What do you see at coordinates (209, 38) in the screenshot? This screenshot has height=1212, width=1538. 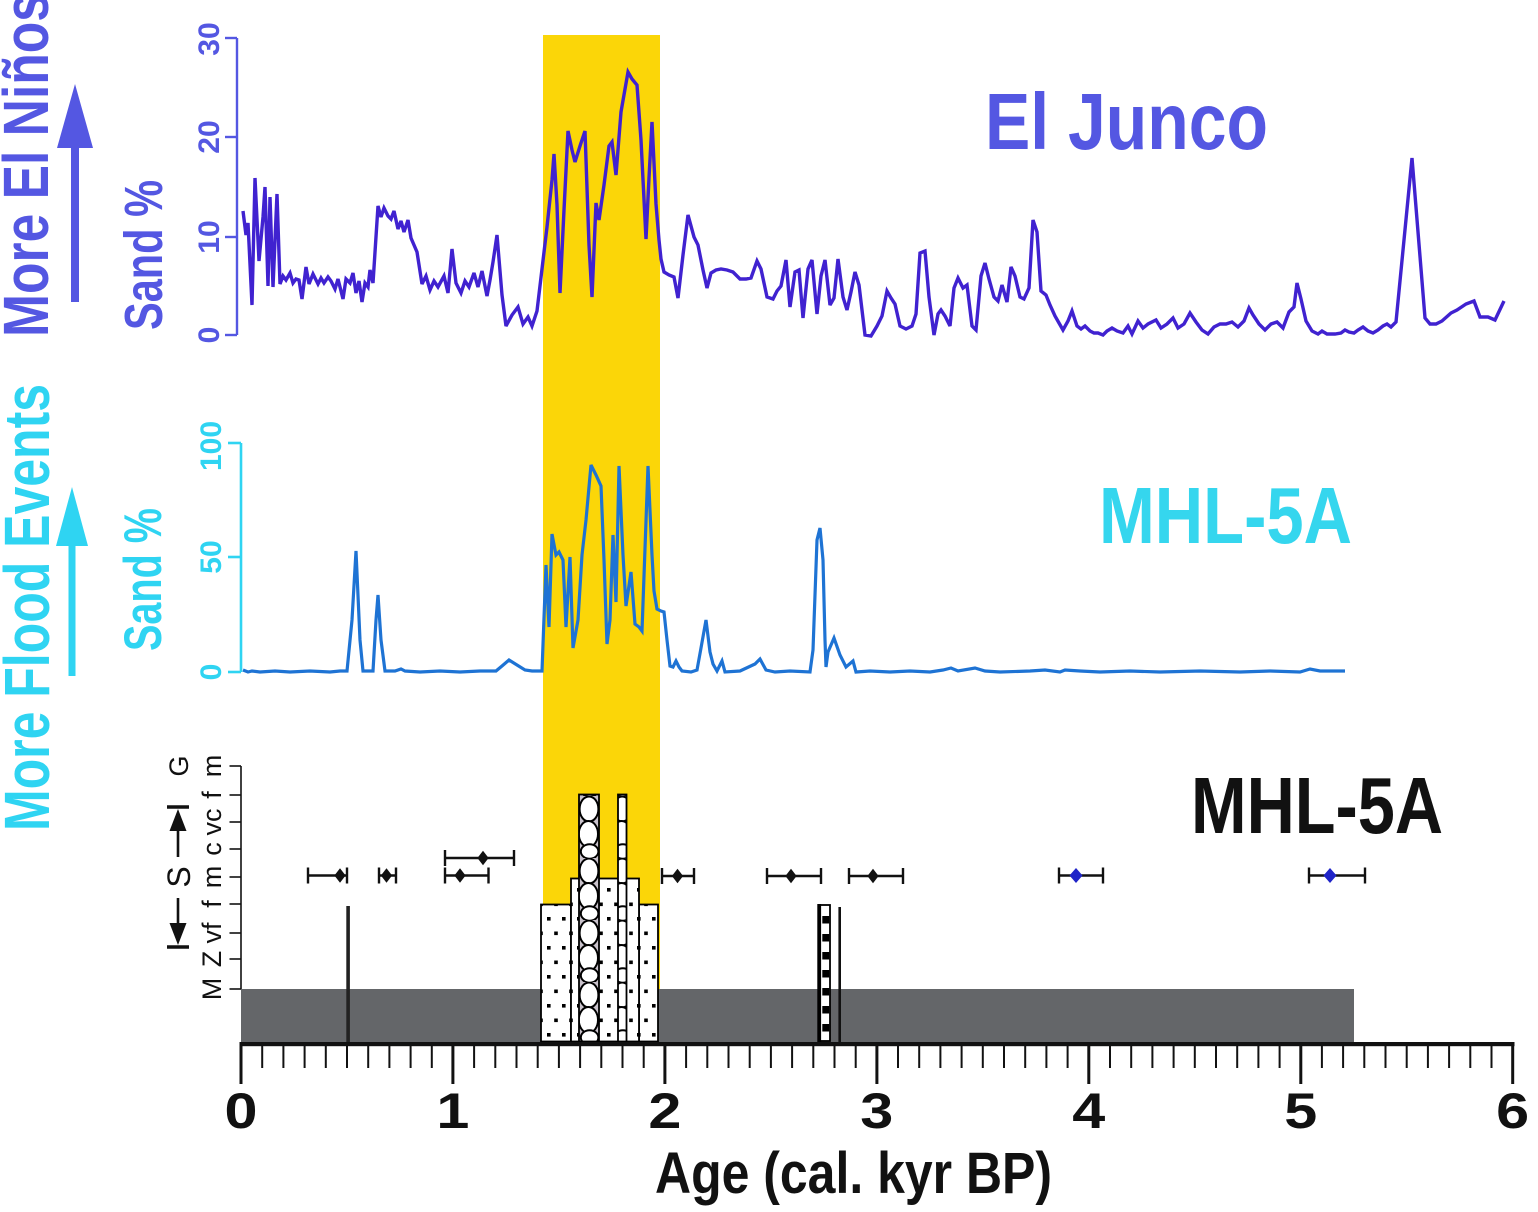 I see `svg-text: 30` at bounding box center [209, 38].